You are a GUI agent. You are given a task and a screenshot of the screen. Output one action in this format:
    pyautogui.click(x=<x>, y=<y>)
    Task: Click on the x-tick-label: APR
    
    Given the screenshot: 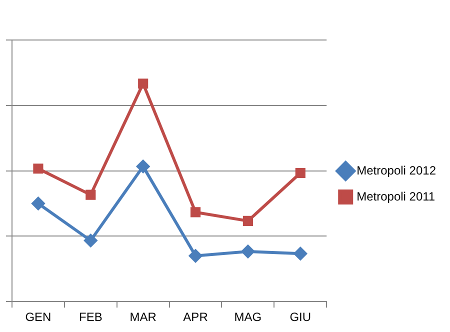 What is the action you would take?
    pyautogui.click(x=195, y=317)
    